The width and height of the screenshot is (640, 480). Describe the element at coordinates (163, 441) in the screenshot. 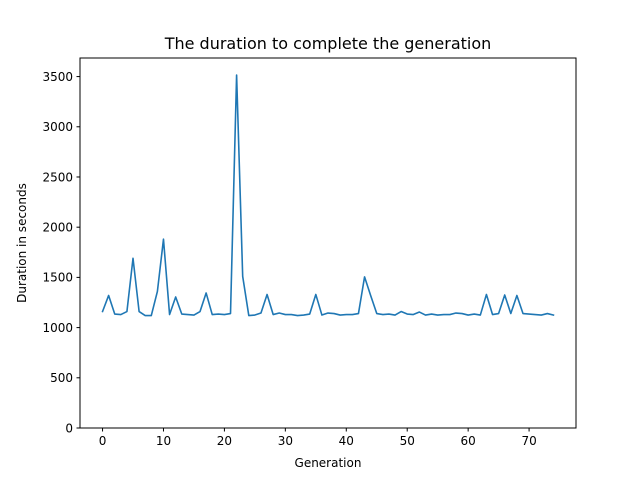

I see `x-tick-label: 10` at that location.